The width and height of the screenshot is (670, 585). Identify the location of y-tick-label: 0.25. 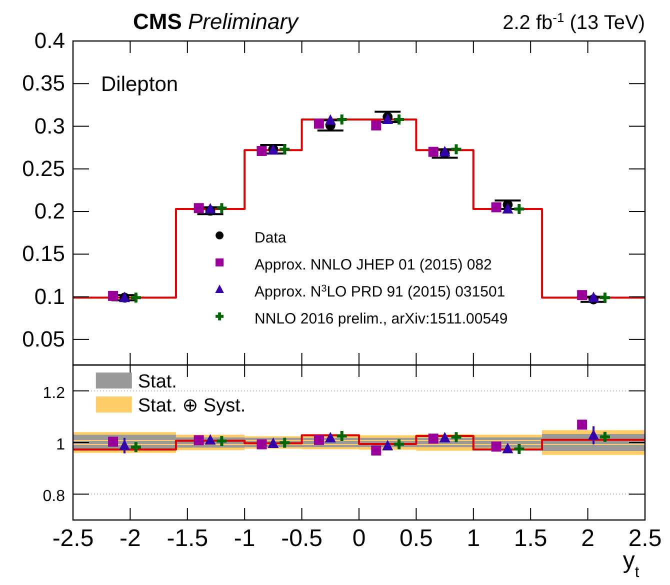
(43, 168).